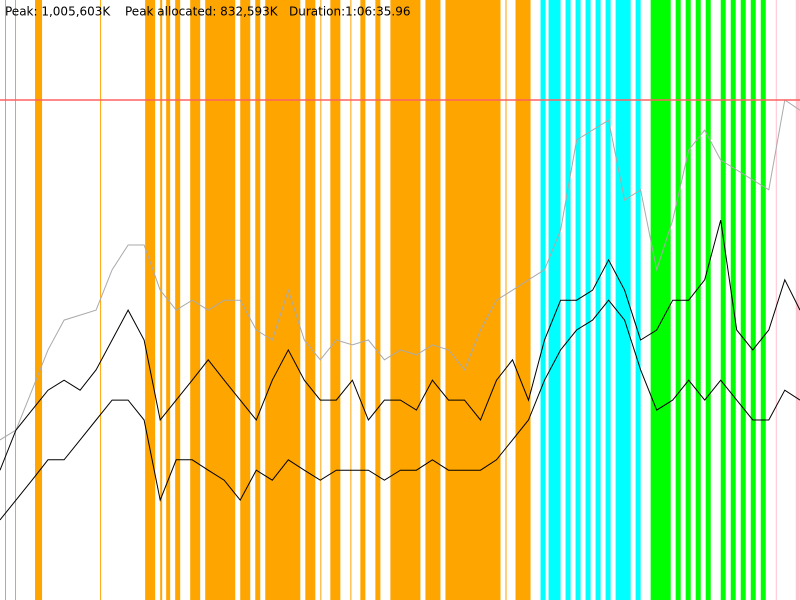  Describe the element at coordinates (202, 12) in the screenshot. I see `header-stat: Peak allocated: 832,593K` at that location.